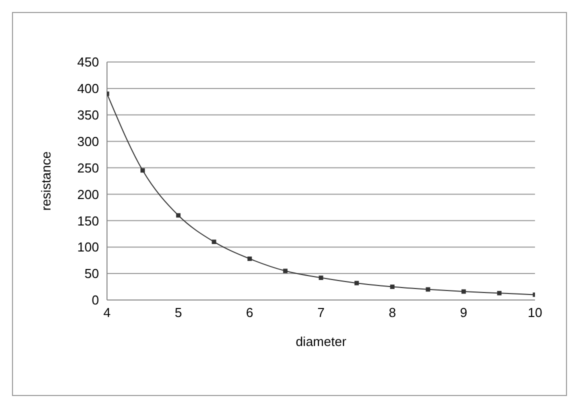  I want to click on y-tick-label: 300, so click(88, 141).